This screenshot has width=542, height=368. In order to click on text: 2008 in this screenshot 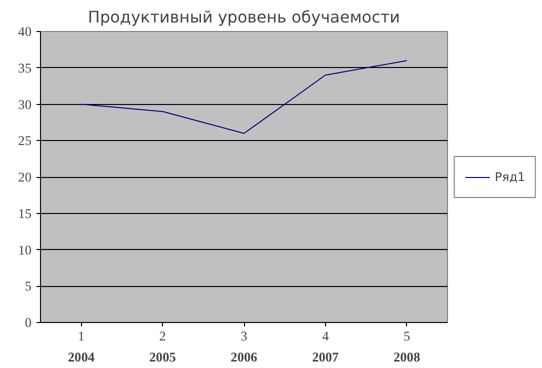, I will do `click(406, 357)`.